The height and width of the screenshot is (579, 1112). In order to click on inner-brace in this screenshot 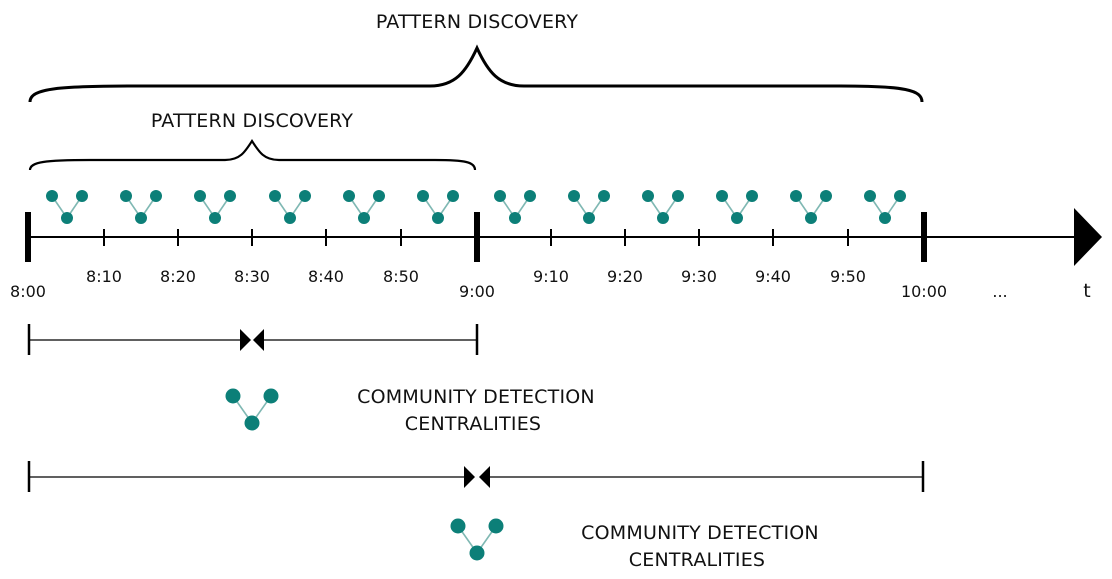, I will do `click(252, 154)`.